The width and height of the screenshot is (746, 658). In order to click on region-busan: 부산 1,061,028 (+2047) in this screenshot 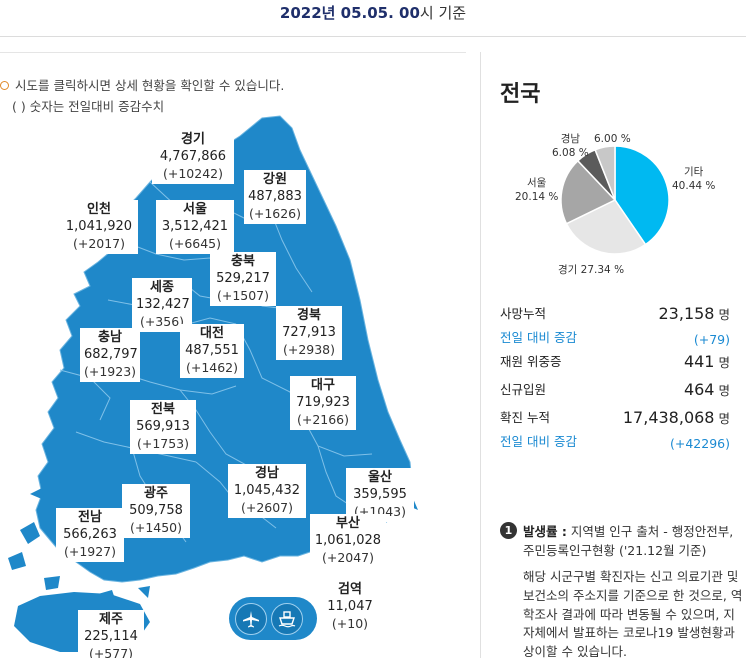, I will do `click(348, 541)`.